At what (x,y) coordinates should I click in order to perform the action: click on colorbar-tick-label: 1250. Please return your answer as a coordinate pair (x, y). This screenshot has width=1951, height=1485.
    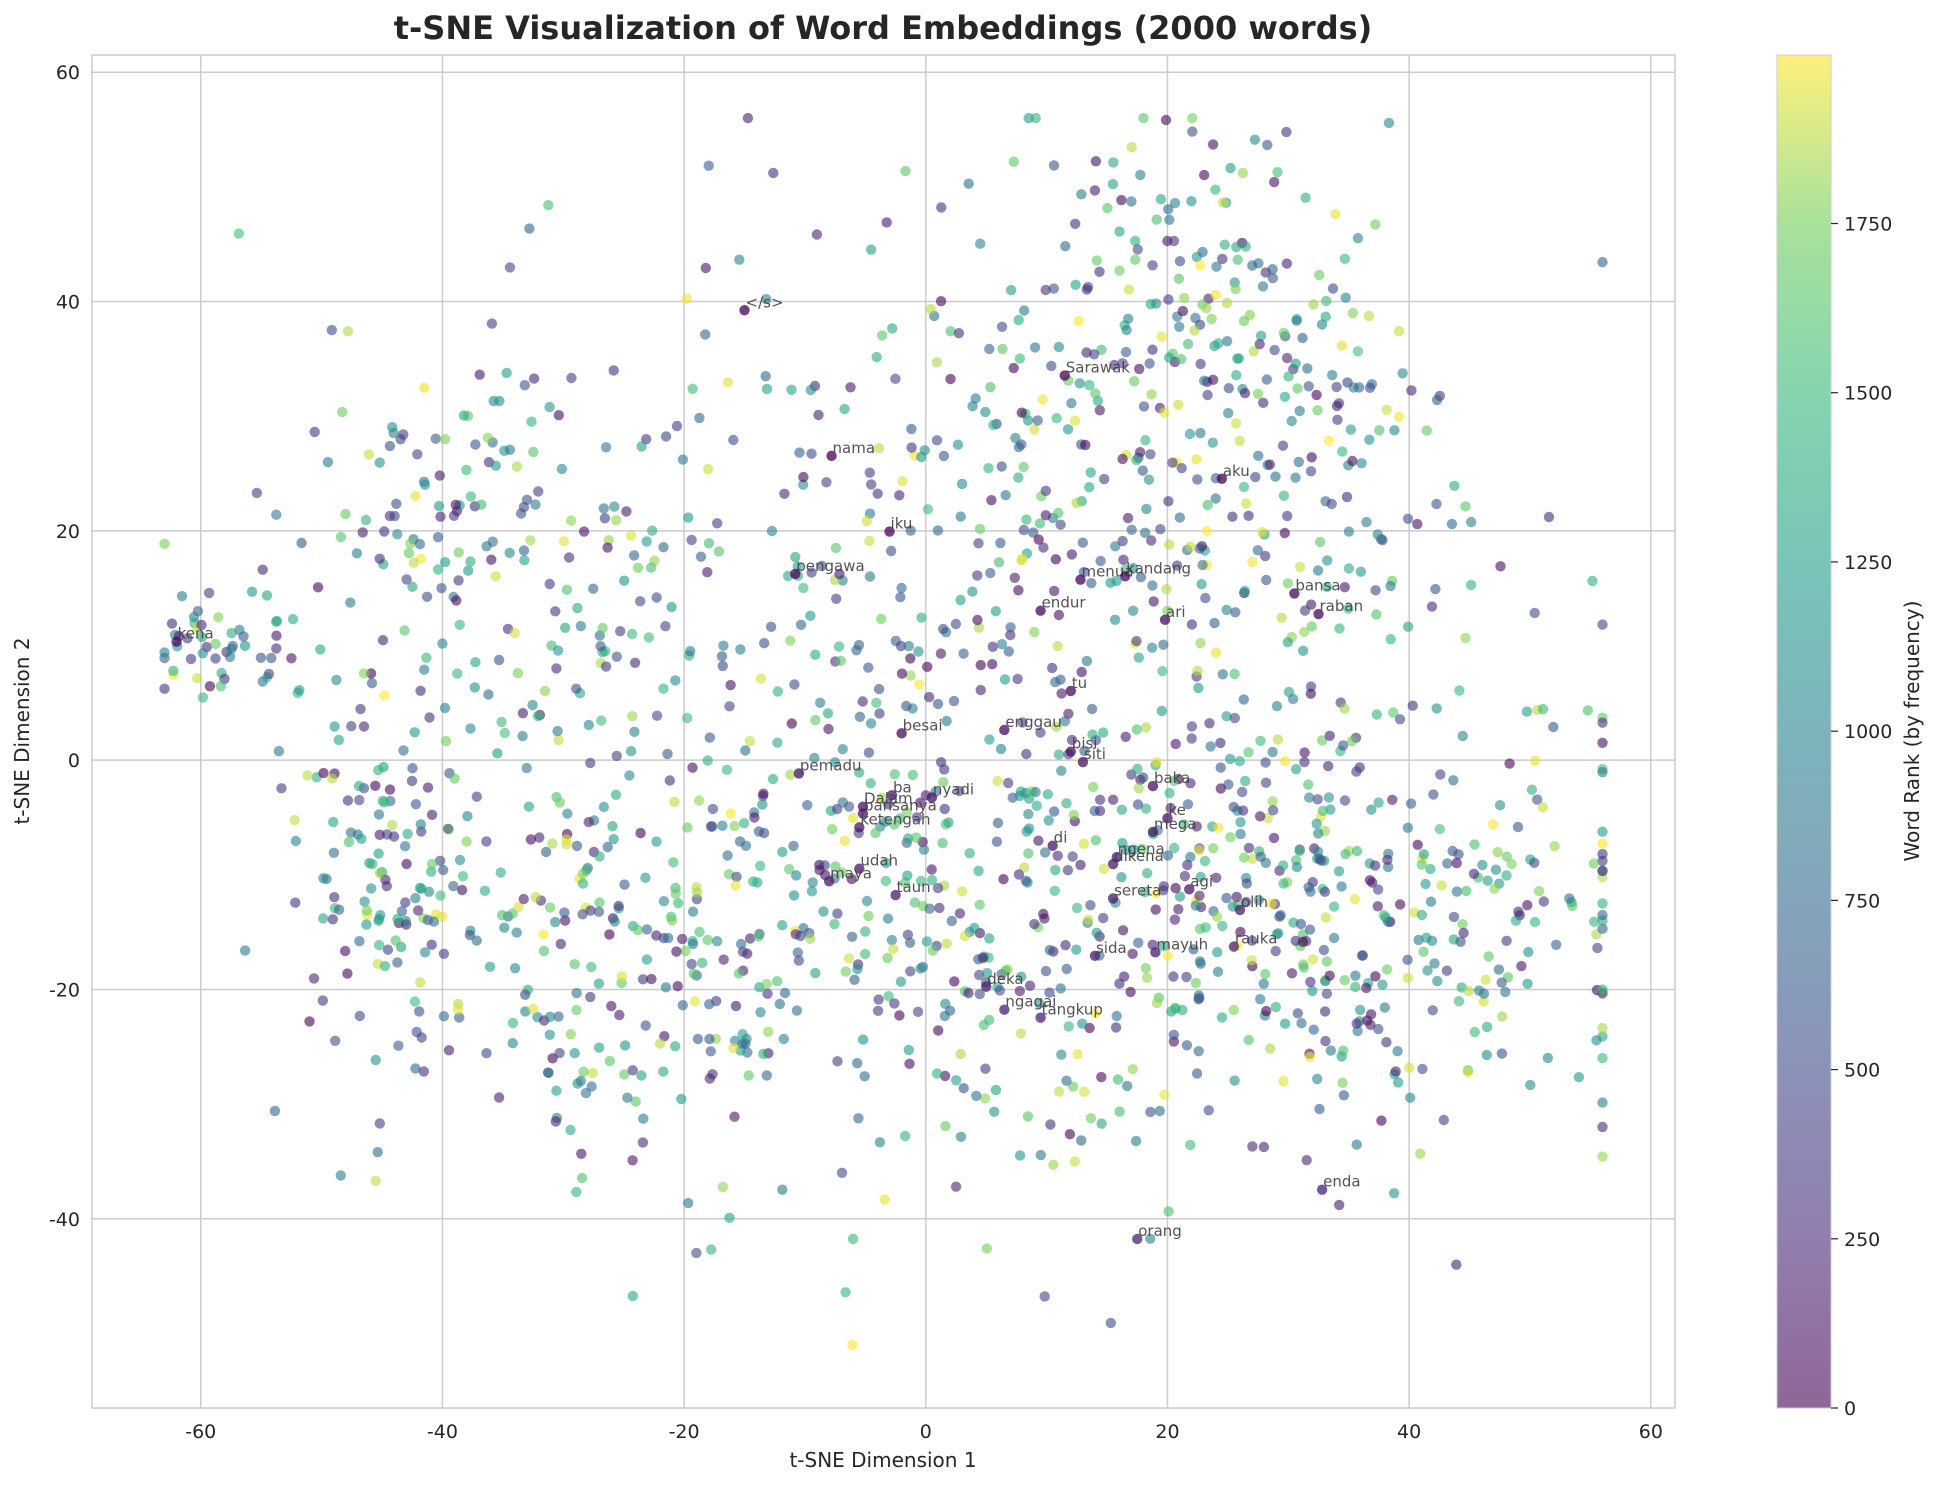
    Looking at the image, I should click on (1868, 563).